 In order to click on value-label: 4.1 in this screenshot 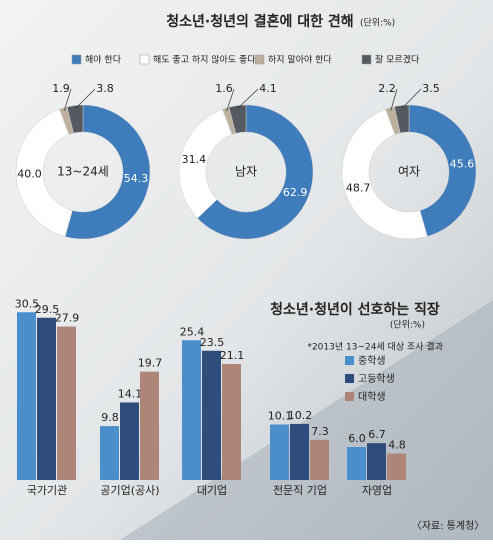, I will do `click(268, 88)`.